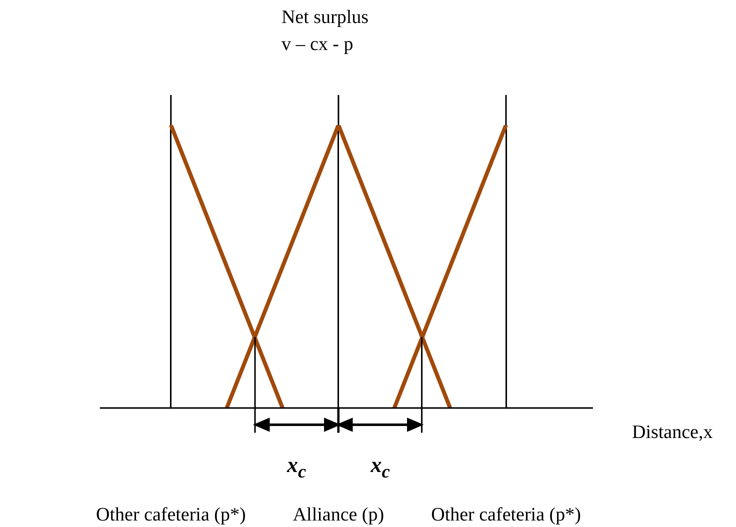  I want to click on x-tick-label: Alliance (p), so click(338, 515).